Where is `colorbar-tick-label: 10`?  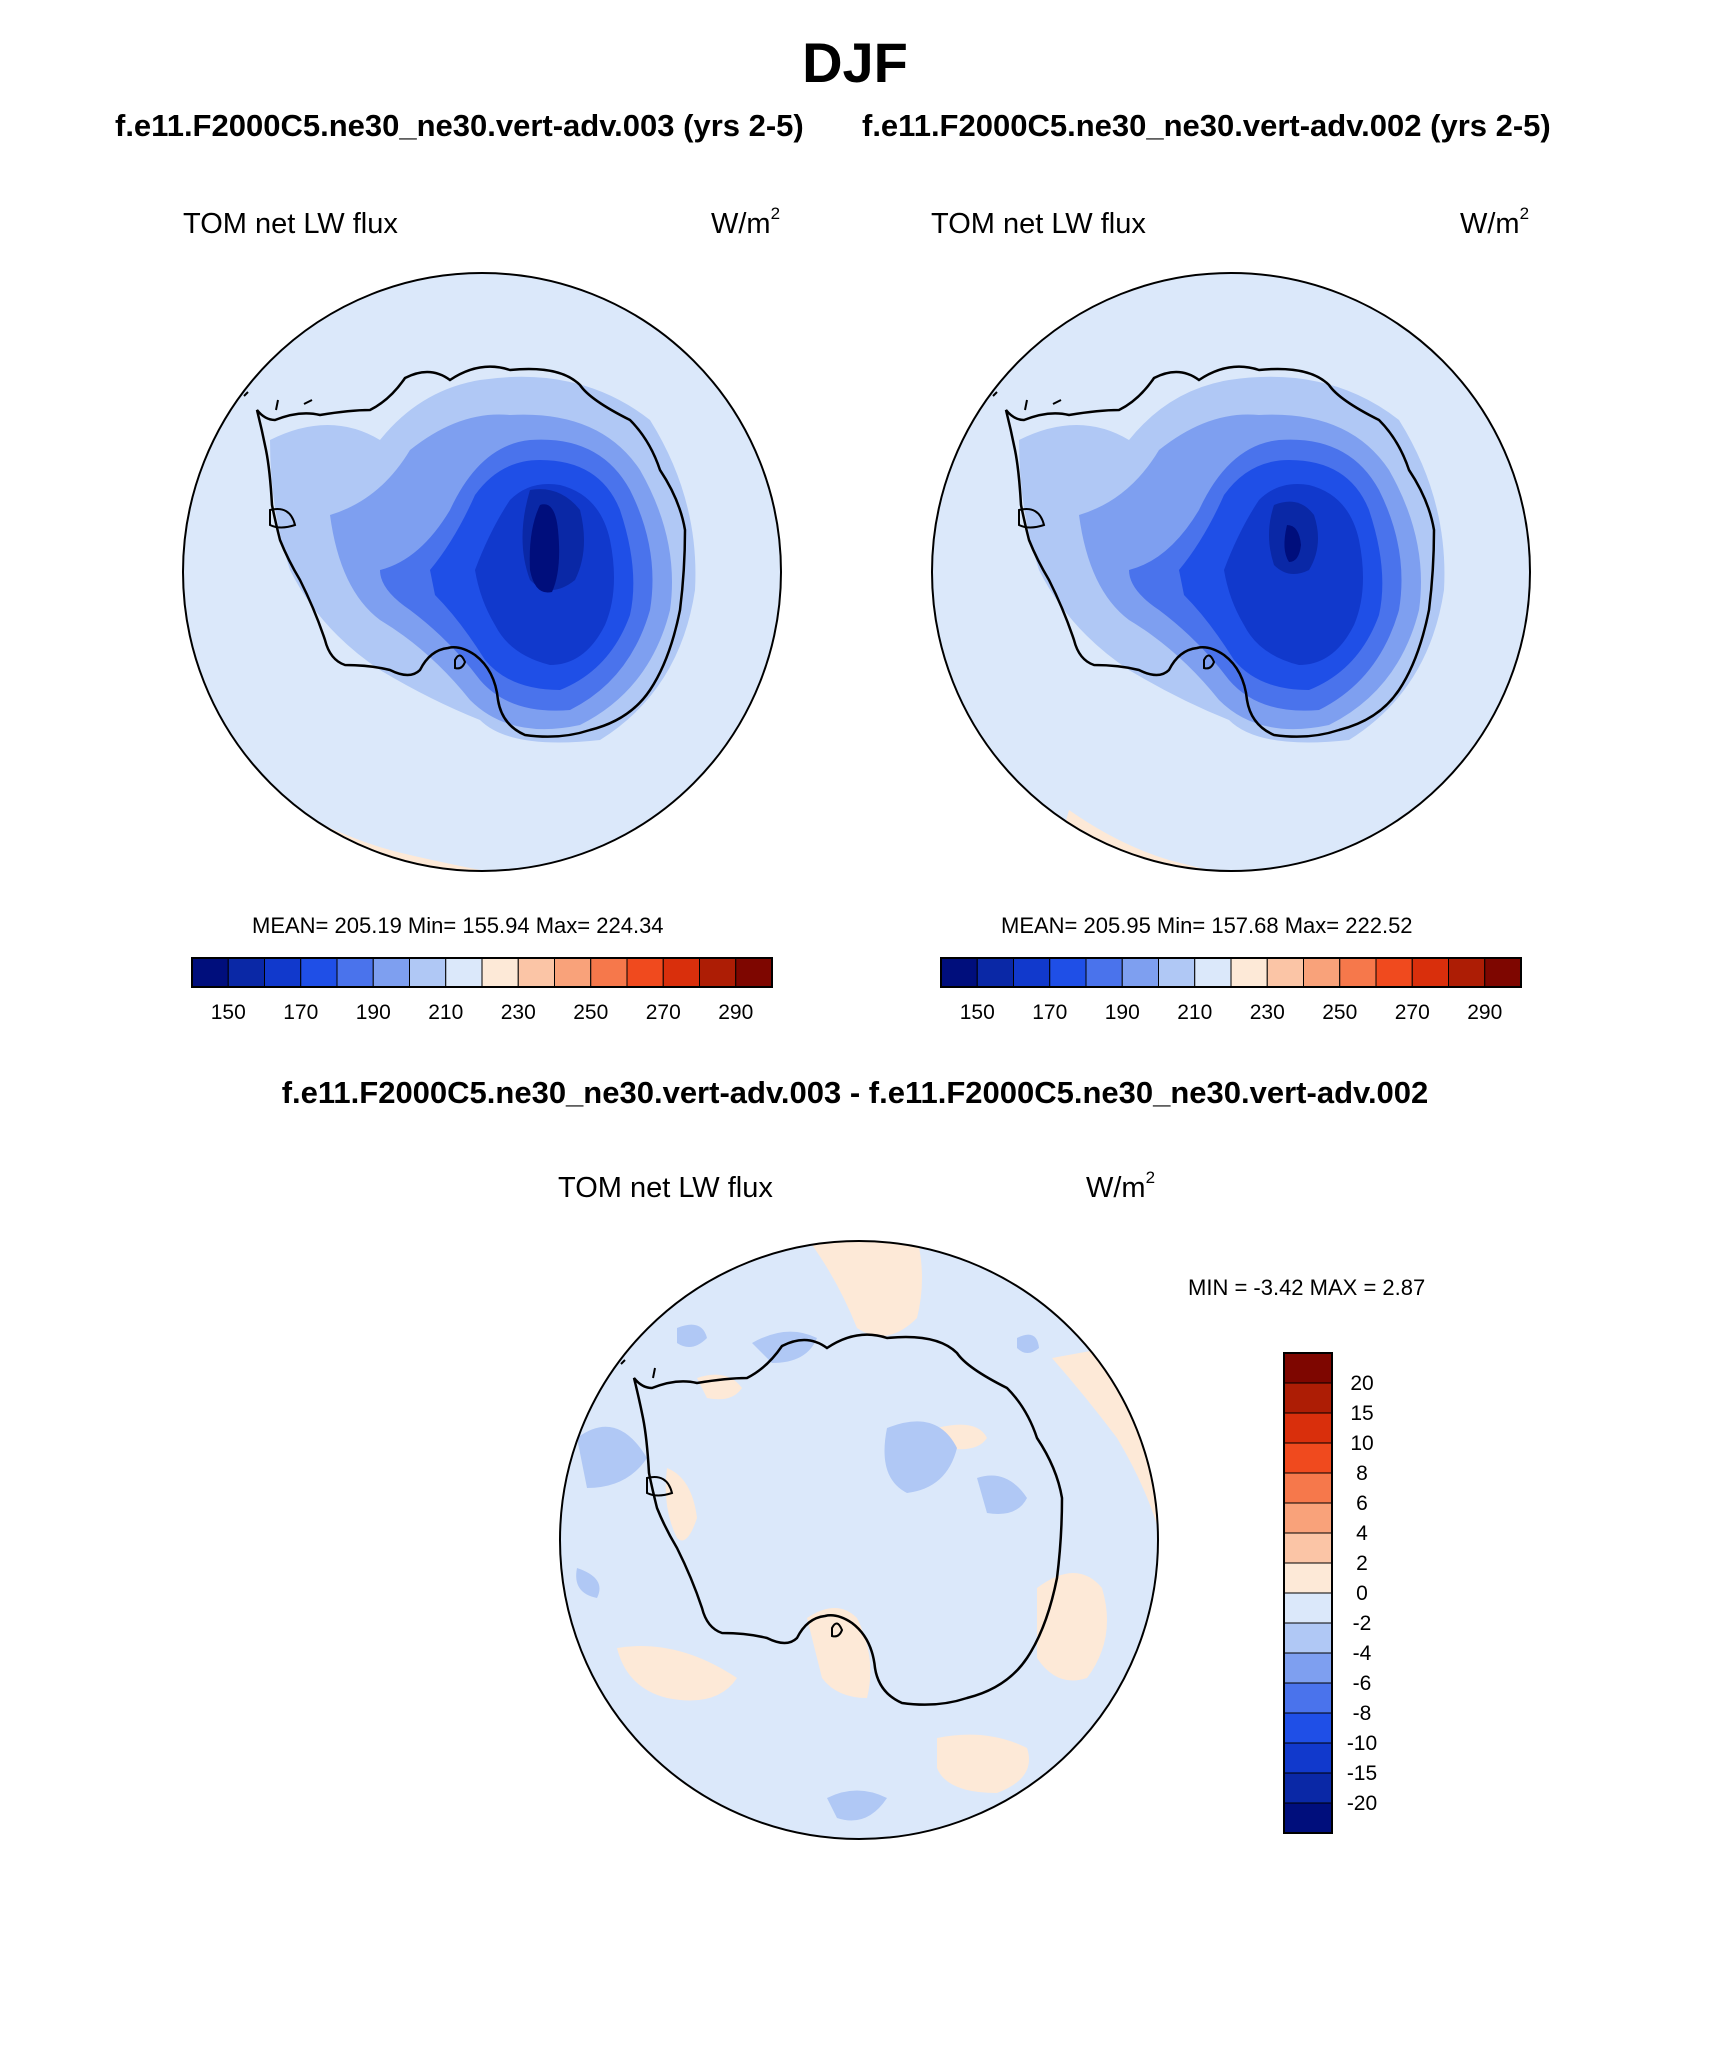
colorbar-tick-label: 10 is located at coordinates (1361, 1443).